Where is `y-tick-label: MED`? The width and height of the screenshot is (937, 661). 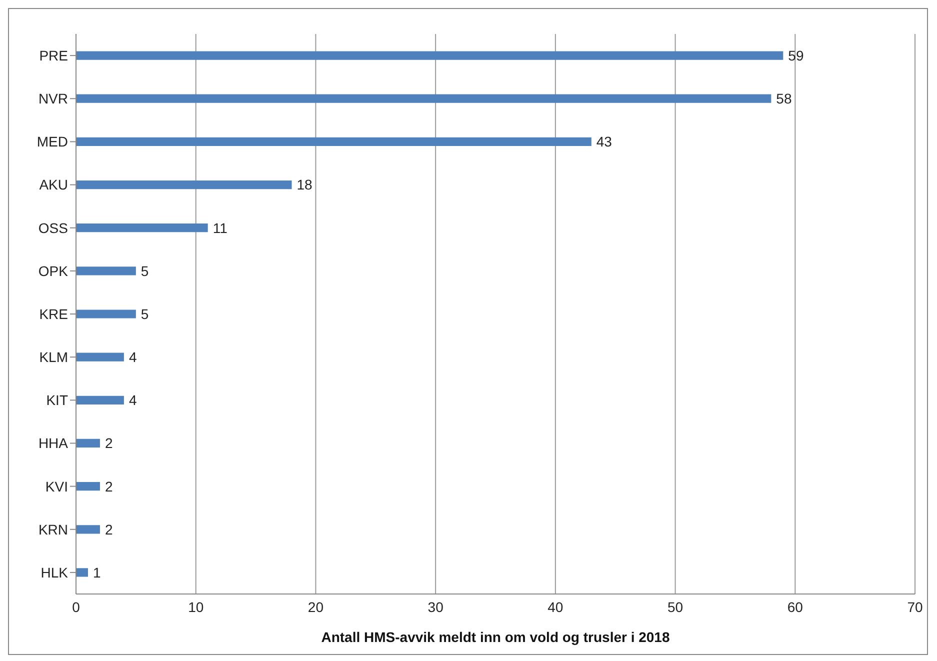 y-tick-label: MED is located at coordinates (52, 142).